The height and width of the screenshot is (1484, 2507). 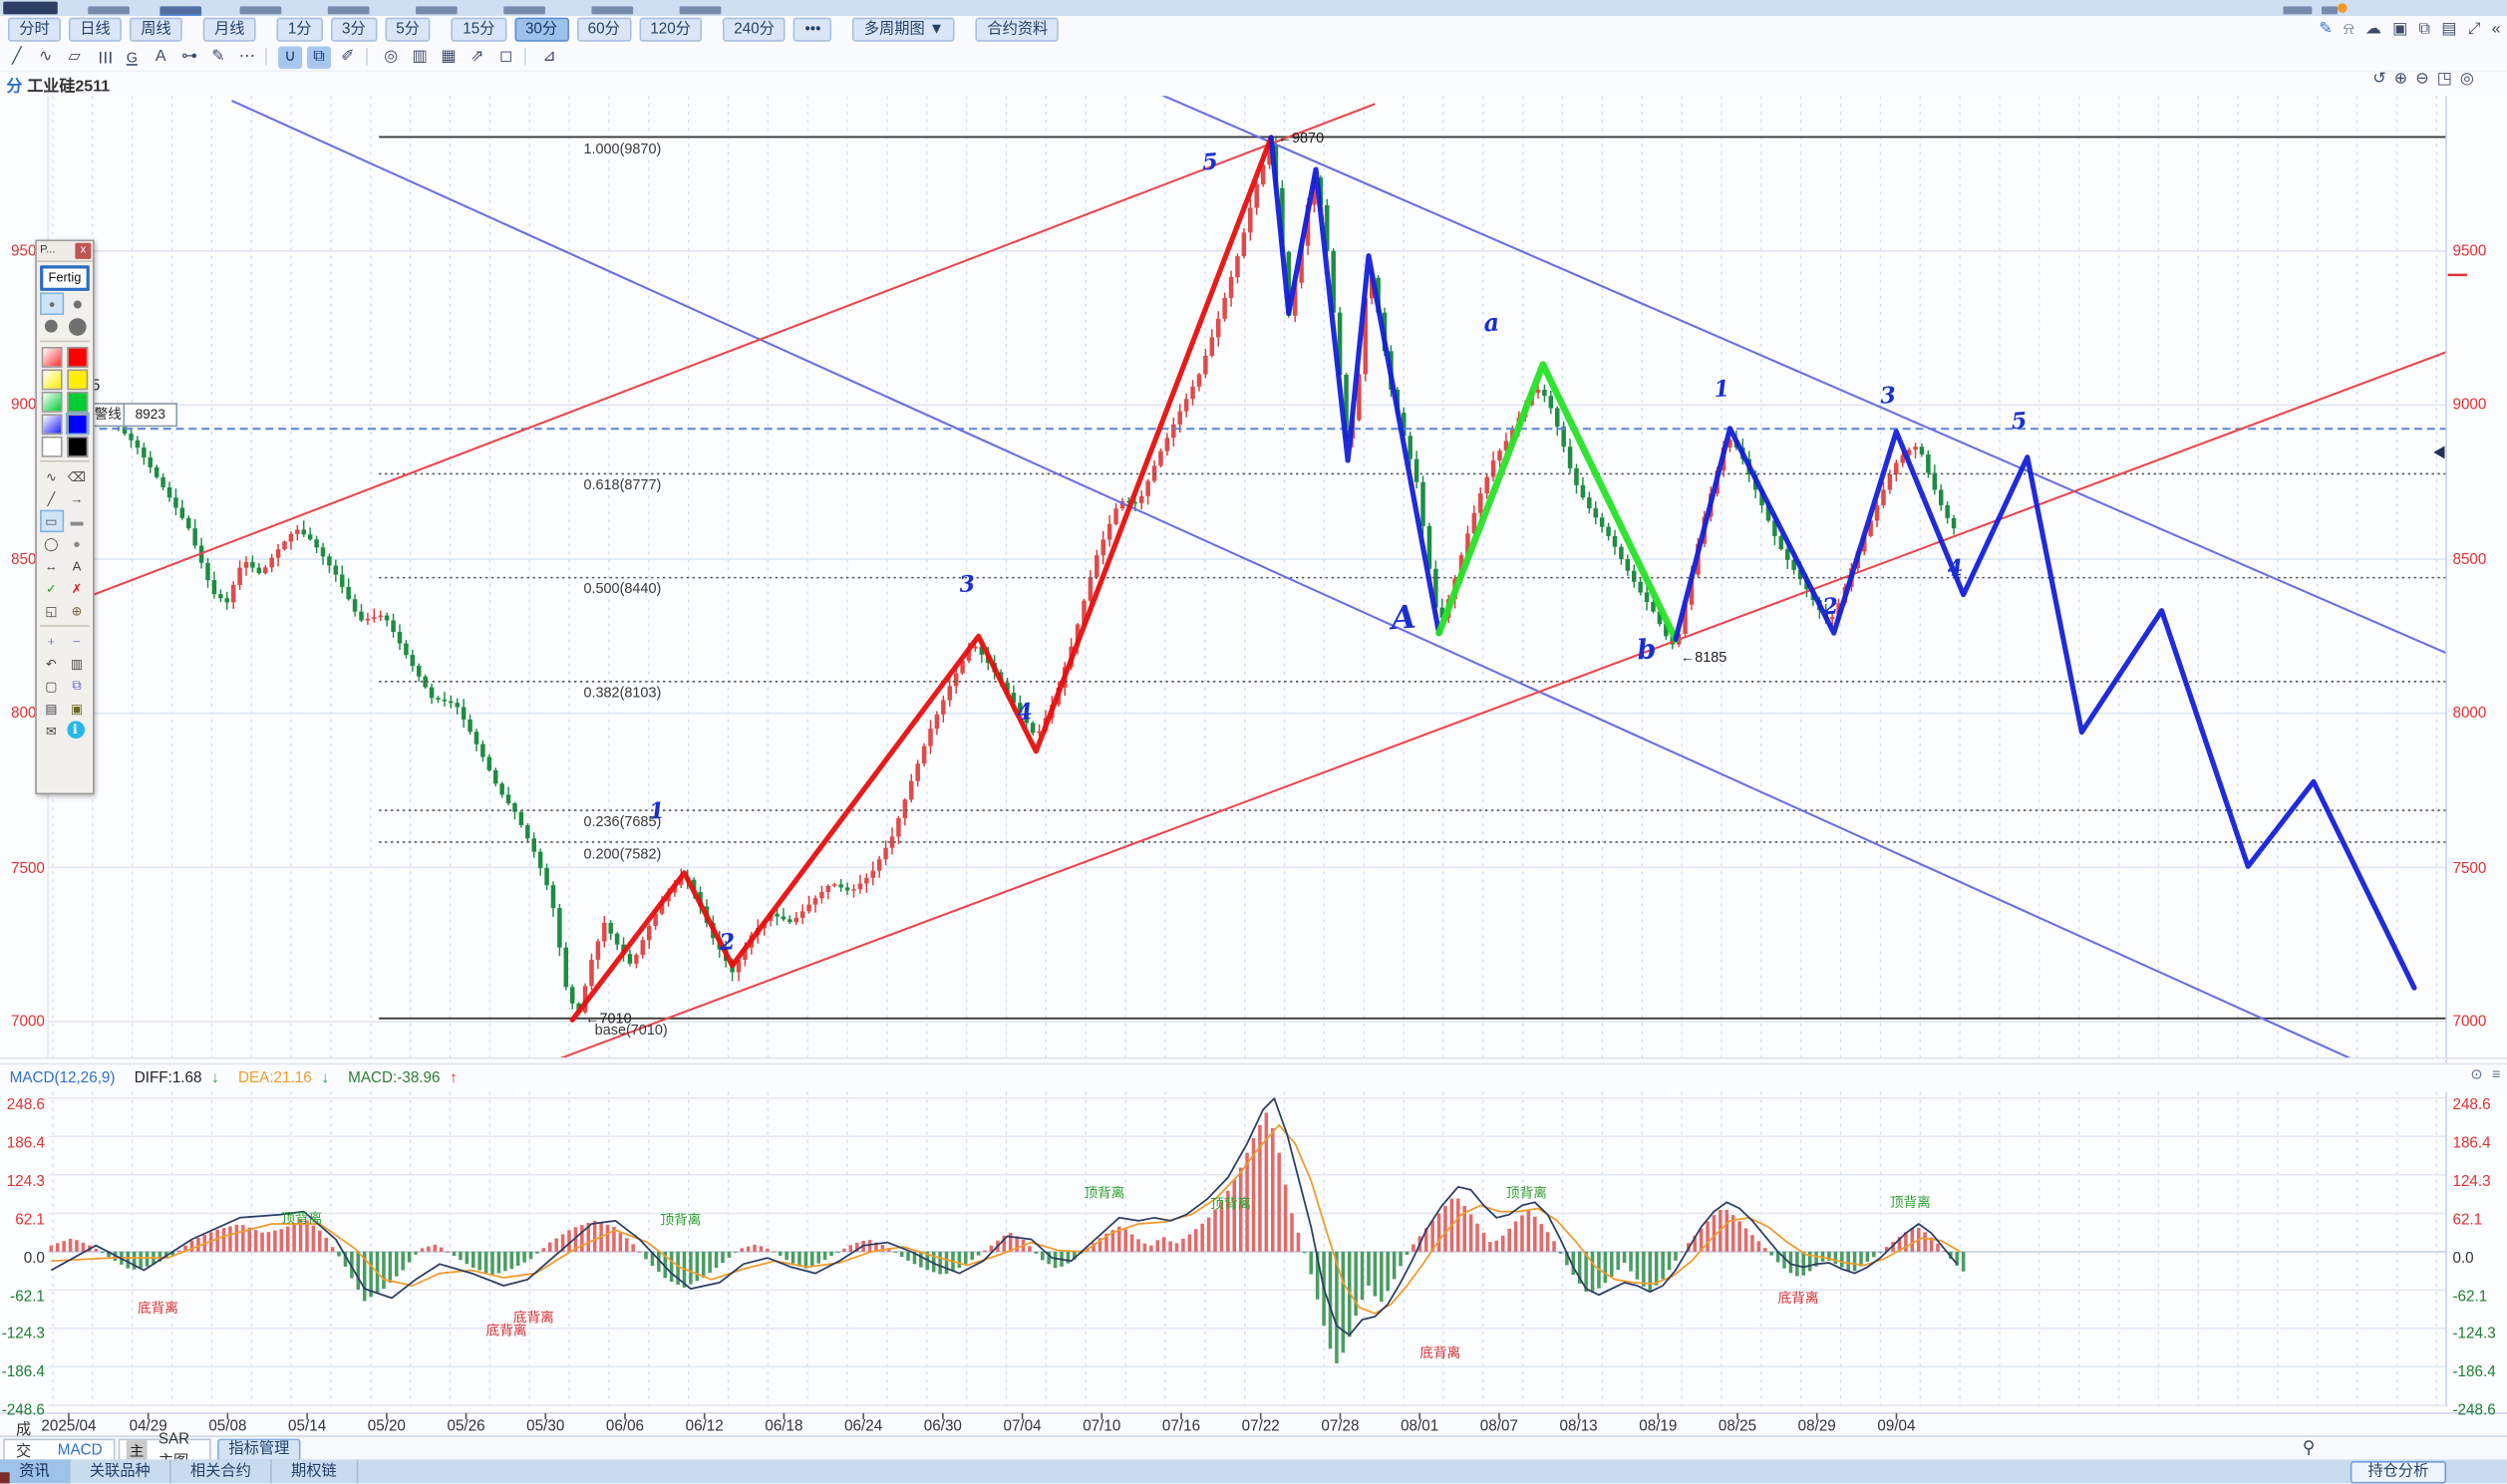 What do you see at coordinates (51, 566) in the screenshot?
I see `tool-double-arrow: ↔` at bounding box center [51, 566].